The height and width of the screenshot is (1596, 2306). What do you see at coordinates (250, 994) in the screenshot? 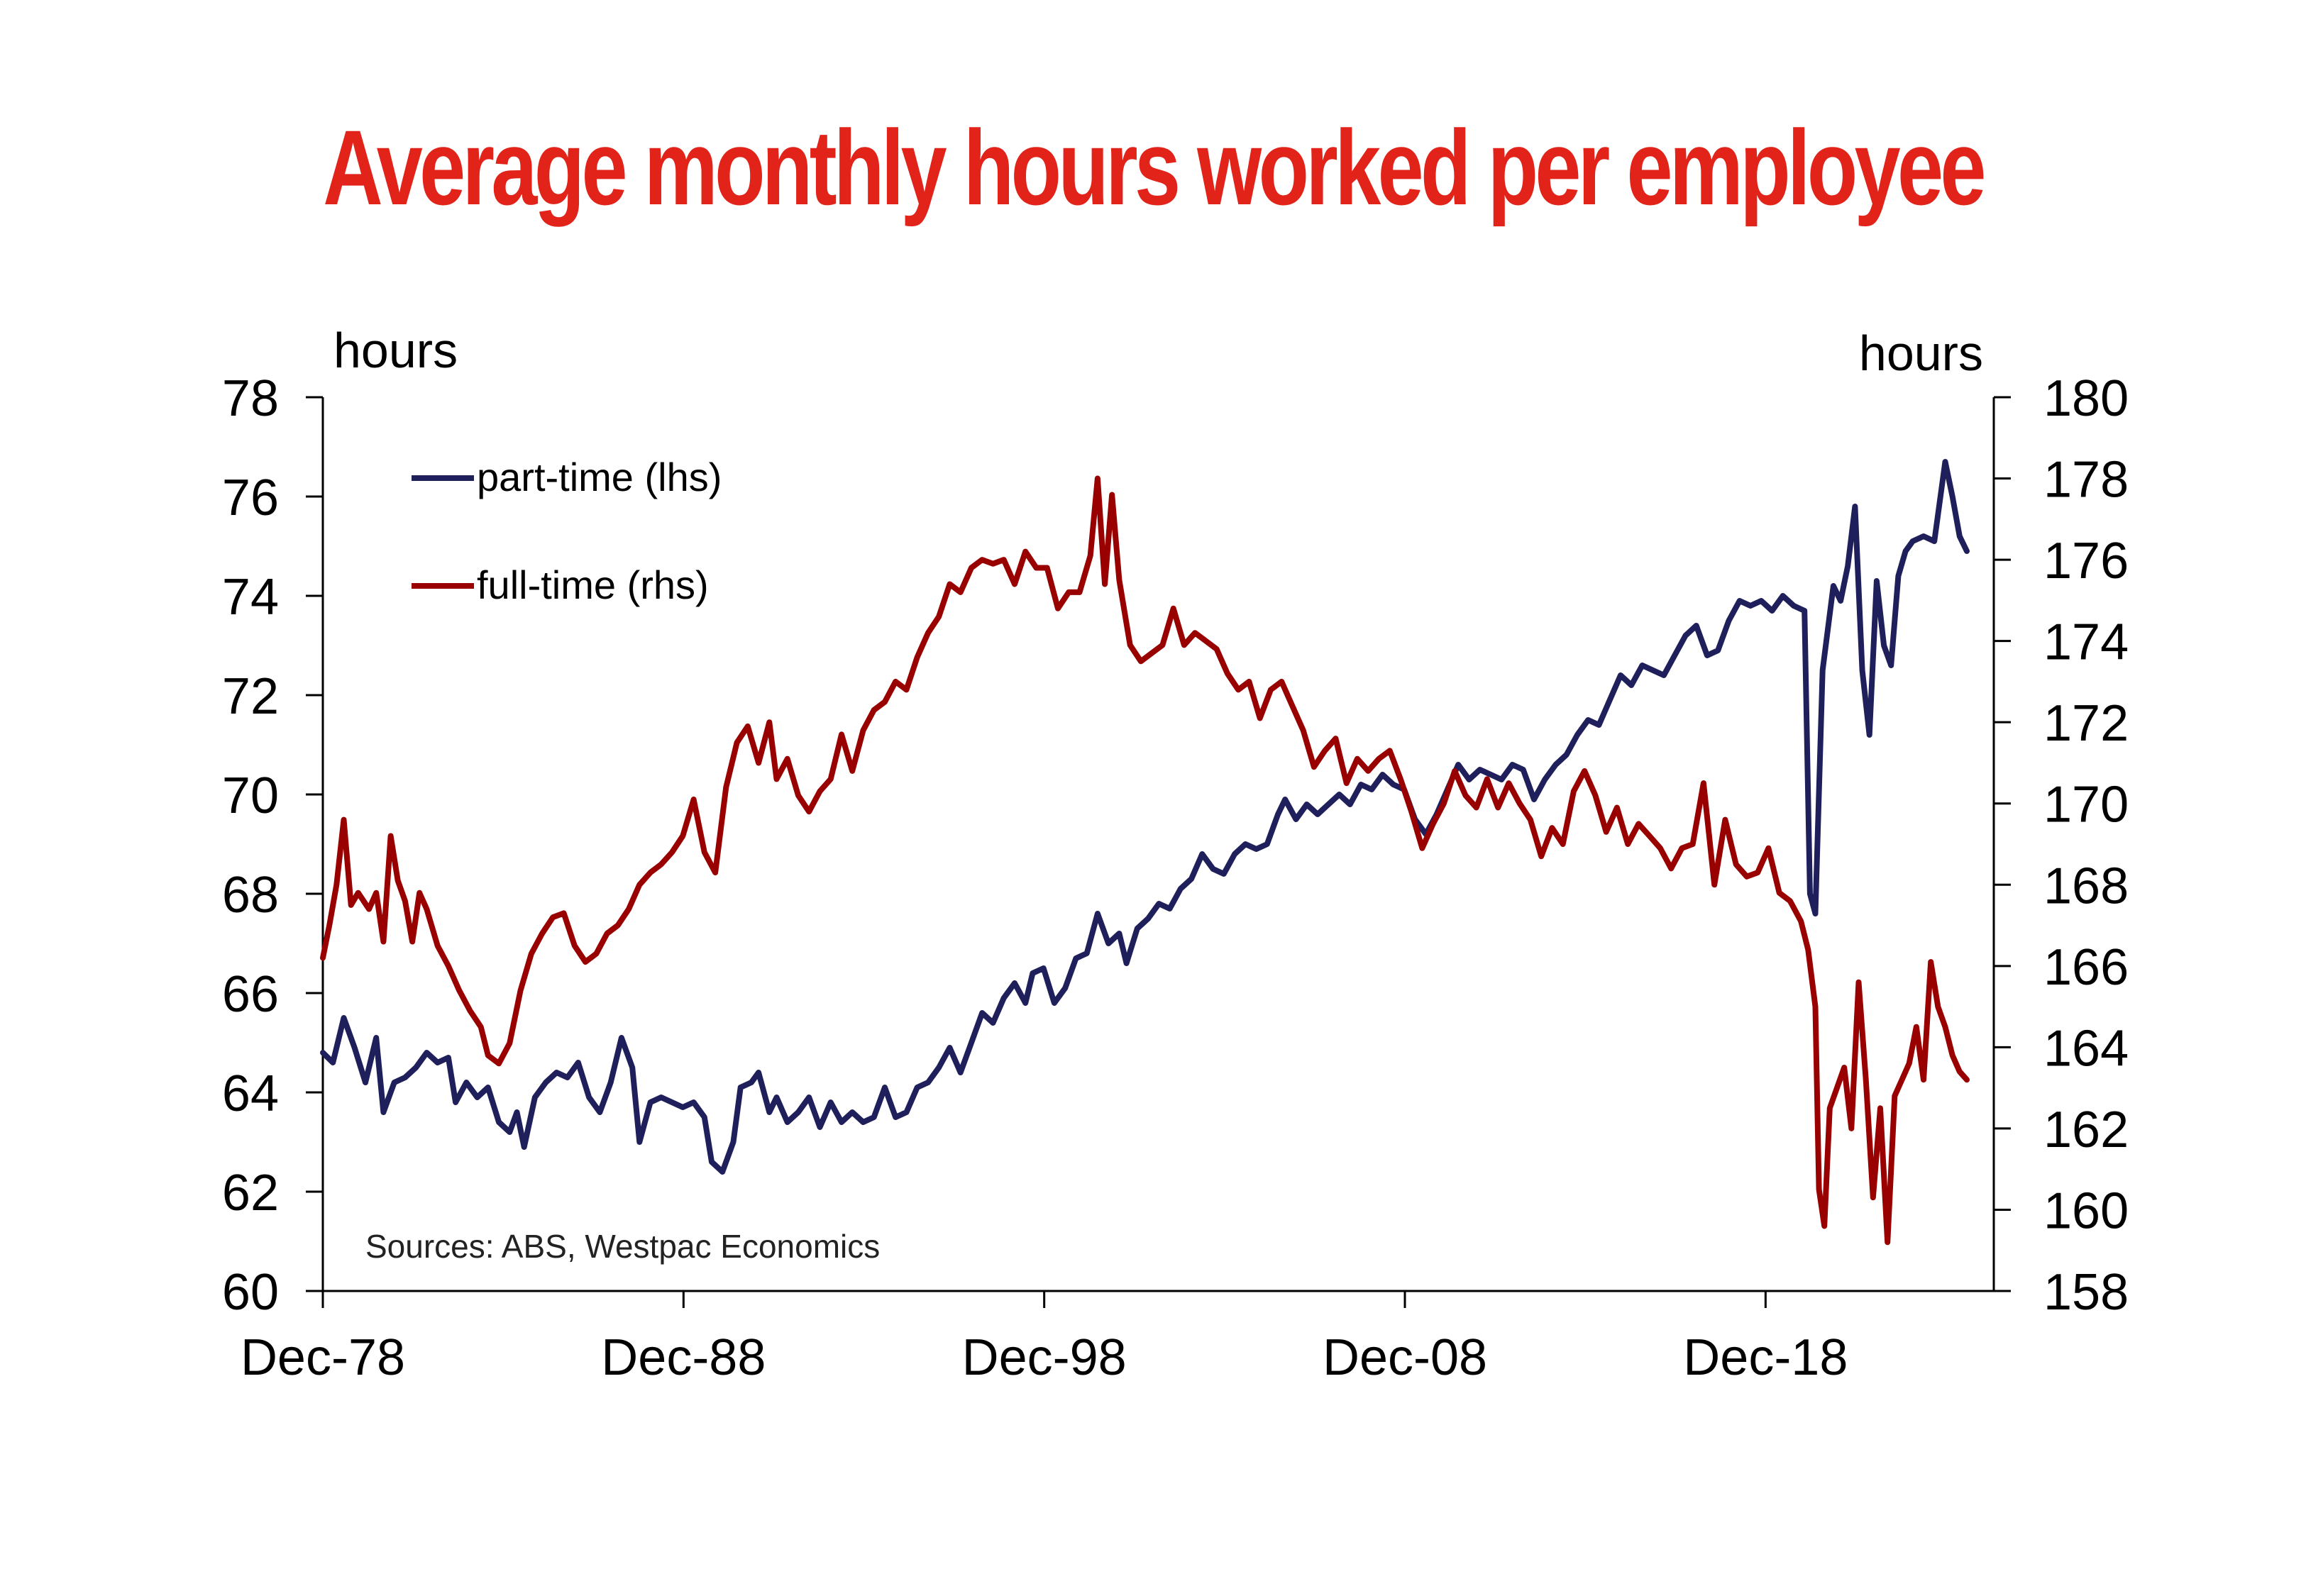
I see `left-tick-label: 66` at bounding box center [250, 994].